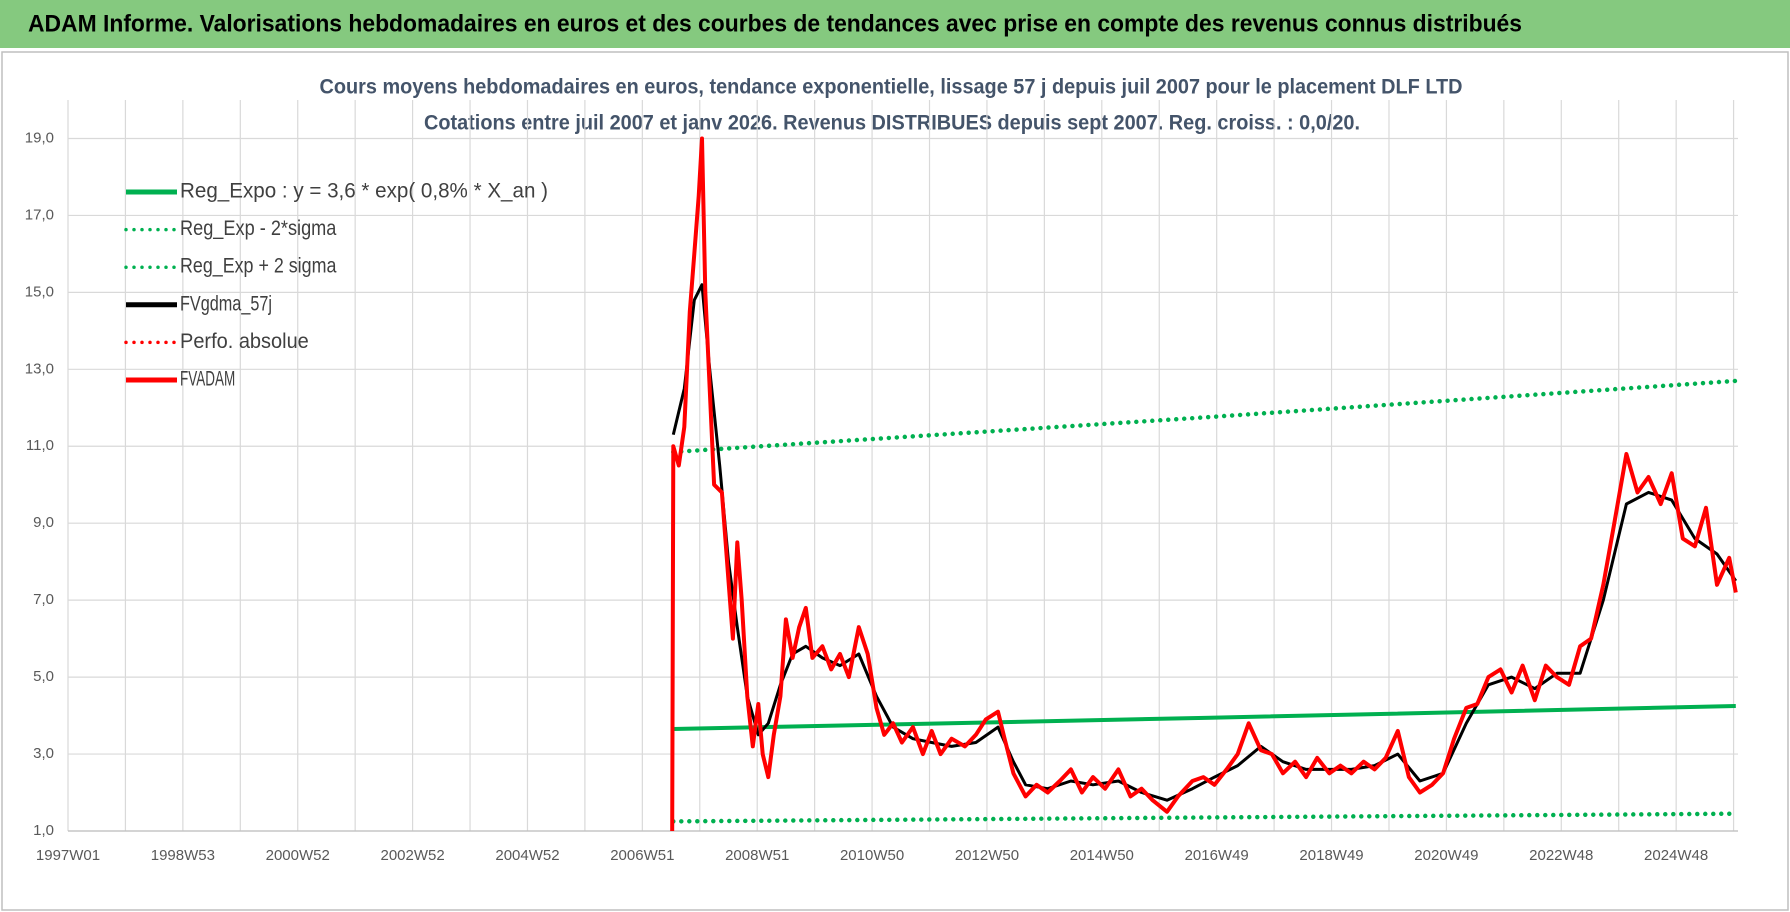 This screenshot has height=912, width=1790. Describe the element at coordinates (207, 379) in the screenshot. I see `legend-label: FVADAM` at that location.